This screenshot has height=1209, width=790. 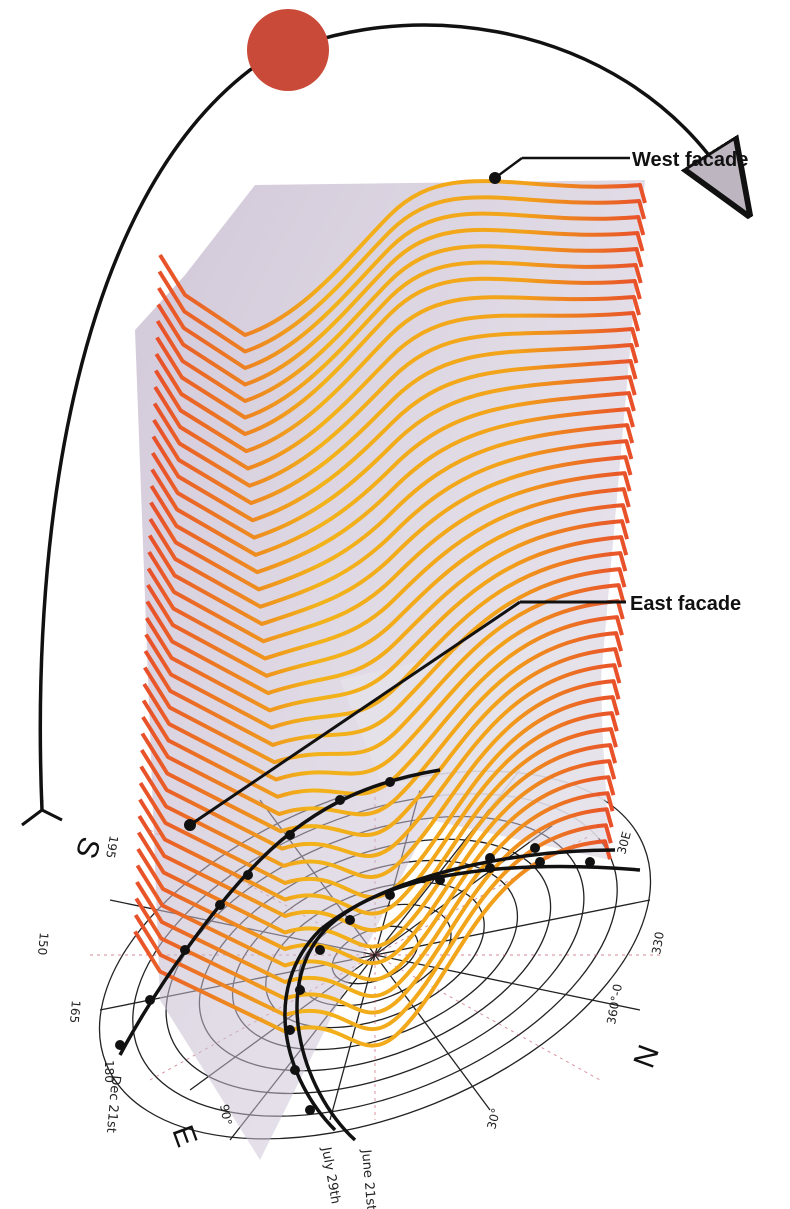 What do you see at coordinates (225, 1114) in the screenshot?
I see `degree-tick: 90°` at bounding box center [225, 1114].